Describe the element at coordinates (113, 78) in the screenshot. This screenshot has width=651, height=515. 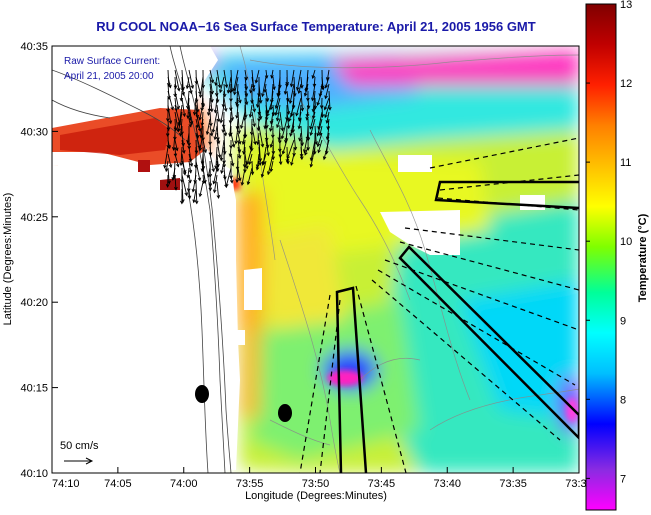
I see `land-mask-coast` at that location.